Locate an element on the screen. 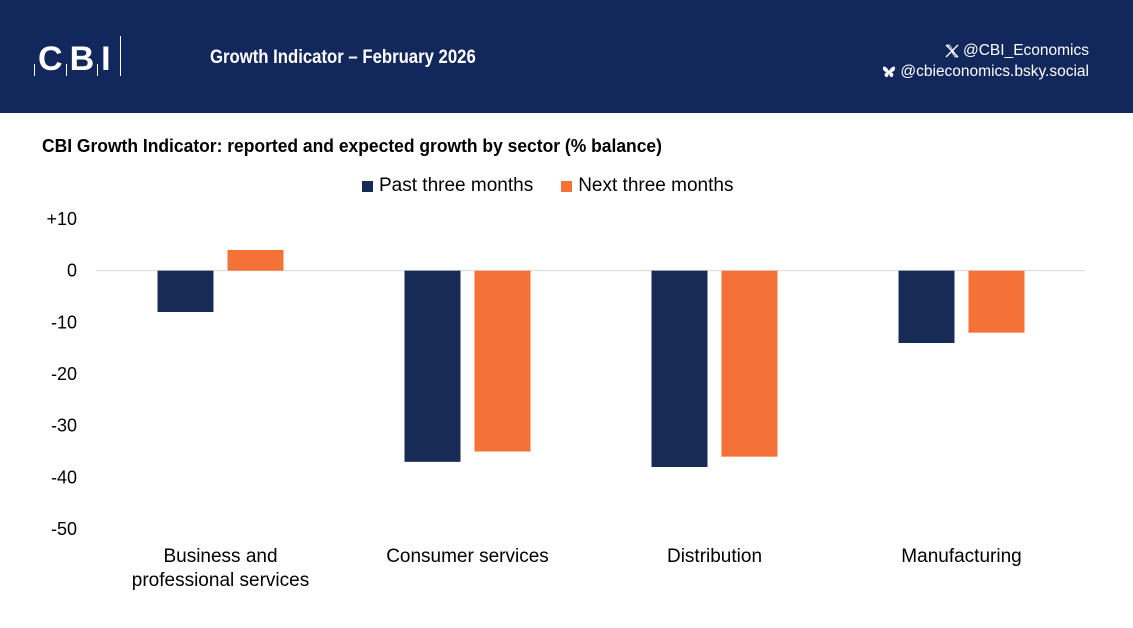  category-label: Manufacturing is located at coordinates (961, 556).